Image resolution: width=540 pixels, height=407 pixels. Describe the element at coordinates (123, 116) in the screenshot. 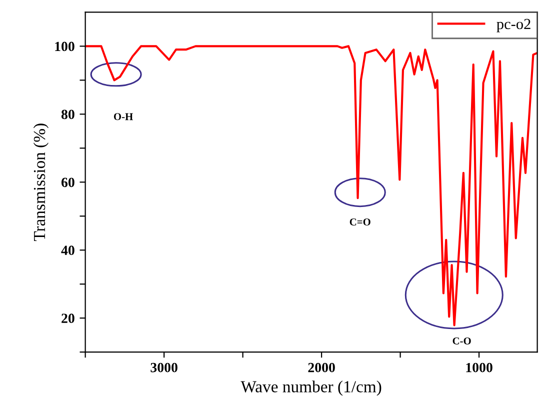

I see `annotation: O-H` at that location.